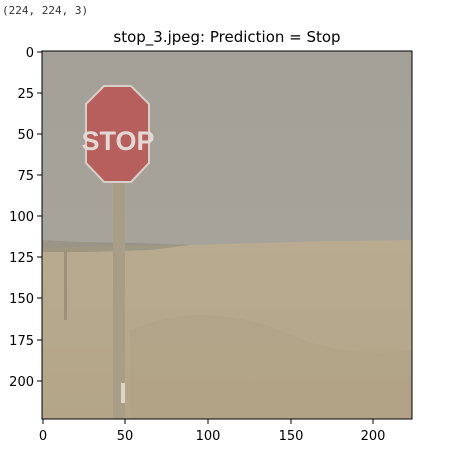 Image resolution: width=457 pixels, height=454 pixels. What do you see at coordinates (65, 285) in the screenshot?
I see `fence-post` at bounding box center [65, 285].